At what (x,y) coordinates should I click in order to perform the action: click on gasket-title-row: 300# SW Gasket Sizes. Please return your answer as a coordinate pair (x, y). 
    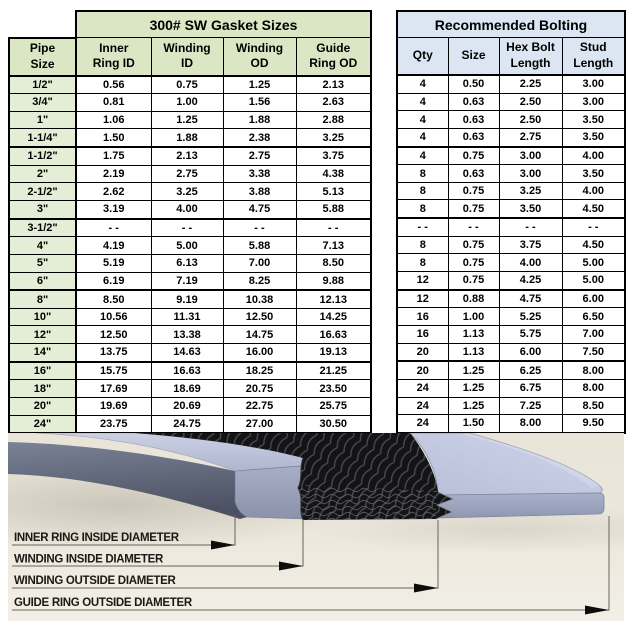
    Looking at the image, I should click on (190, 24).